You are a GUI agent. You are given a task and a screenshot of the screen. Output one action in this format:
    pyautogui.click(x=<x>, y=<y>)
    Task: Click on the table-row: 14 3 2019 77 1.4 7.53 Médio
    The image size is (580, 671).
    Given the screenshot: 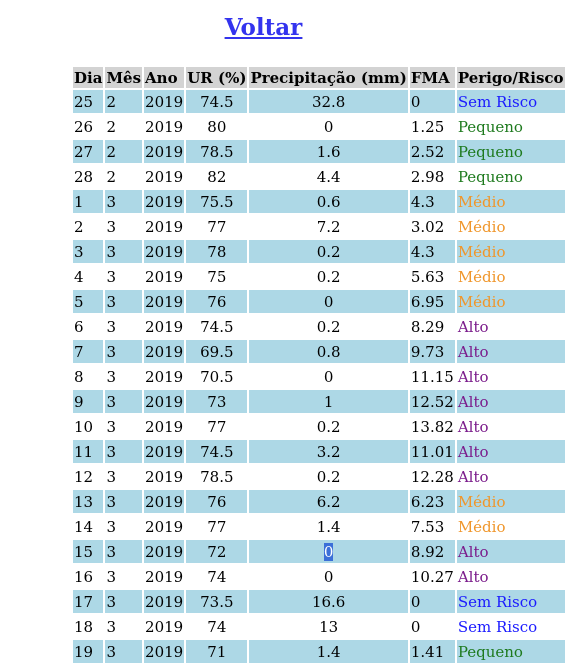 What is the action you would take?
    pyautogui.click(x=319, y=526)
    